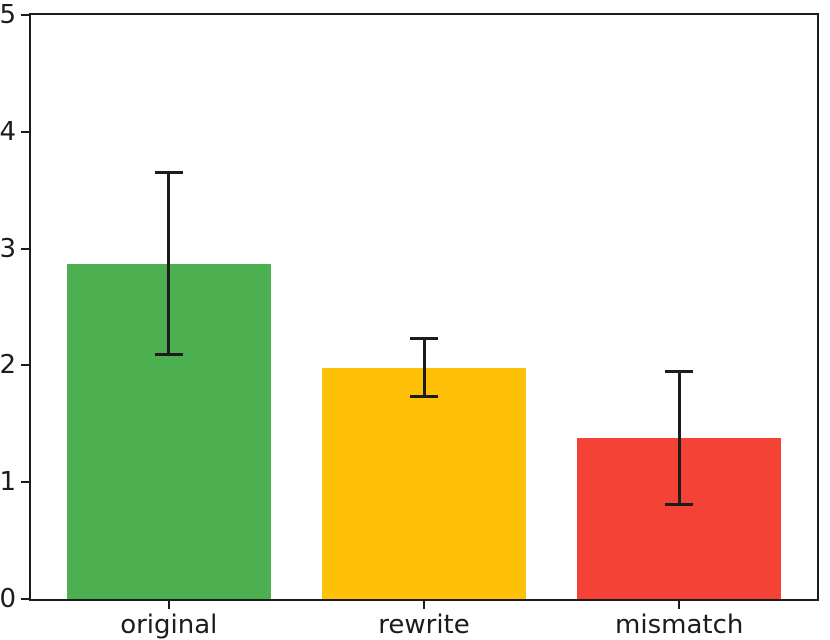  Describe the element at coordinates (679, 625) in the screenshot. I see `x-tick-label-mismatch: mismatch` at that location.